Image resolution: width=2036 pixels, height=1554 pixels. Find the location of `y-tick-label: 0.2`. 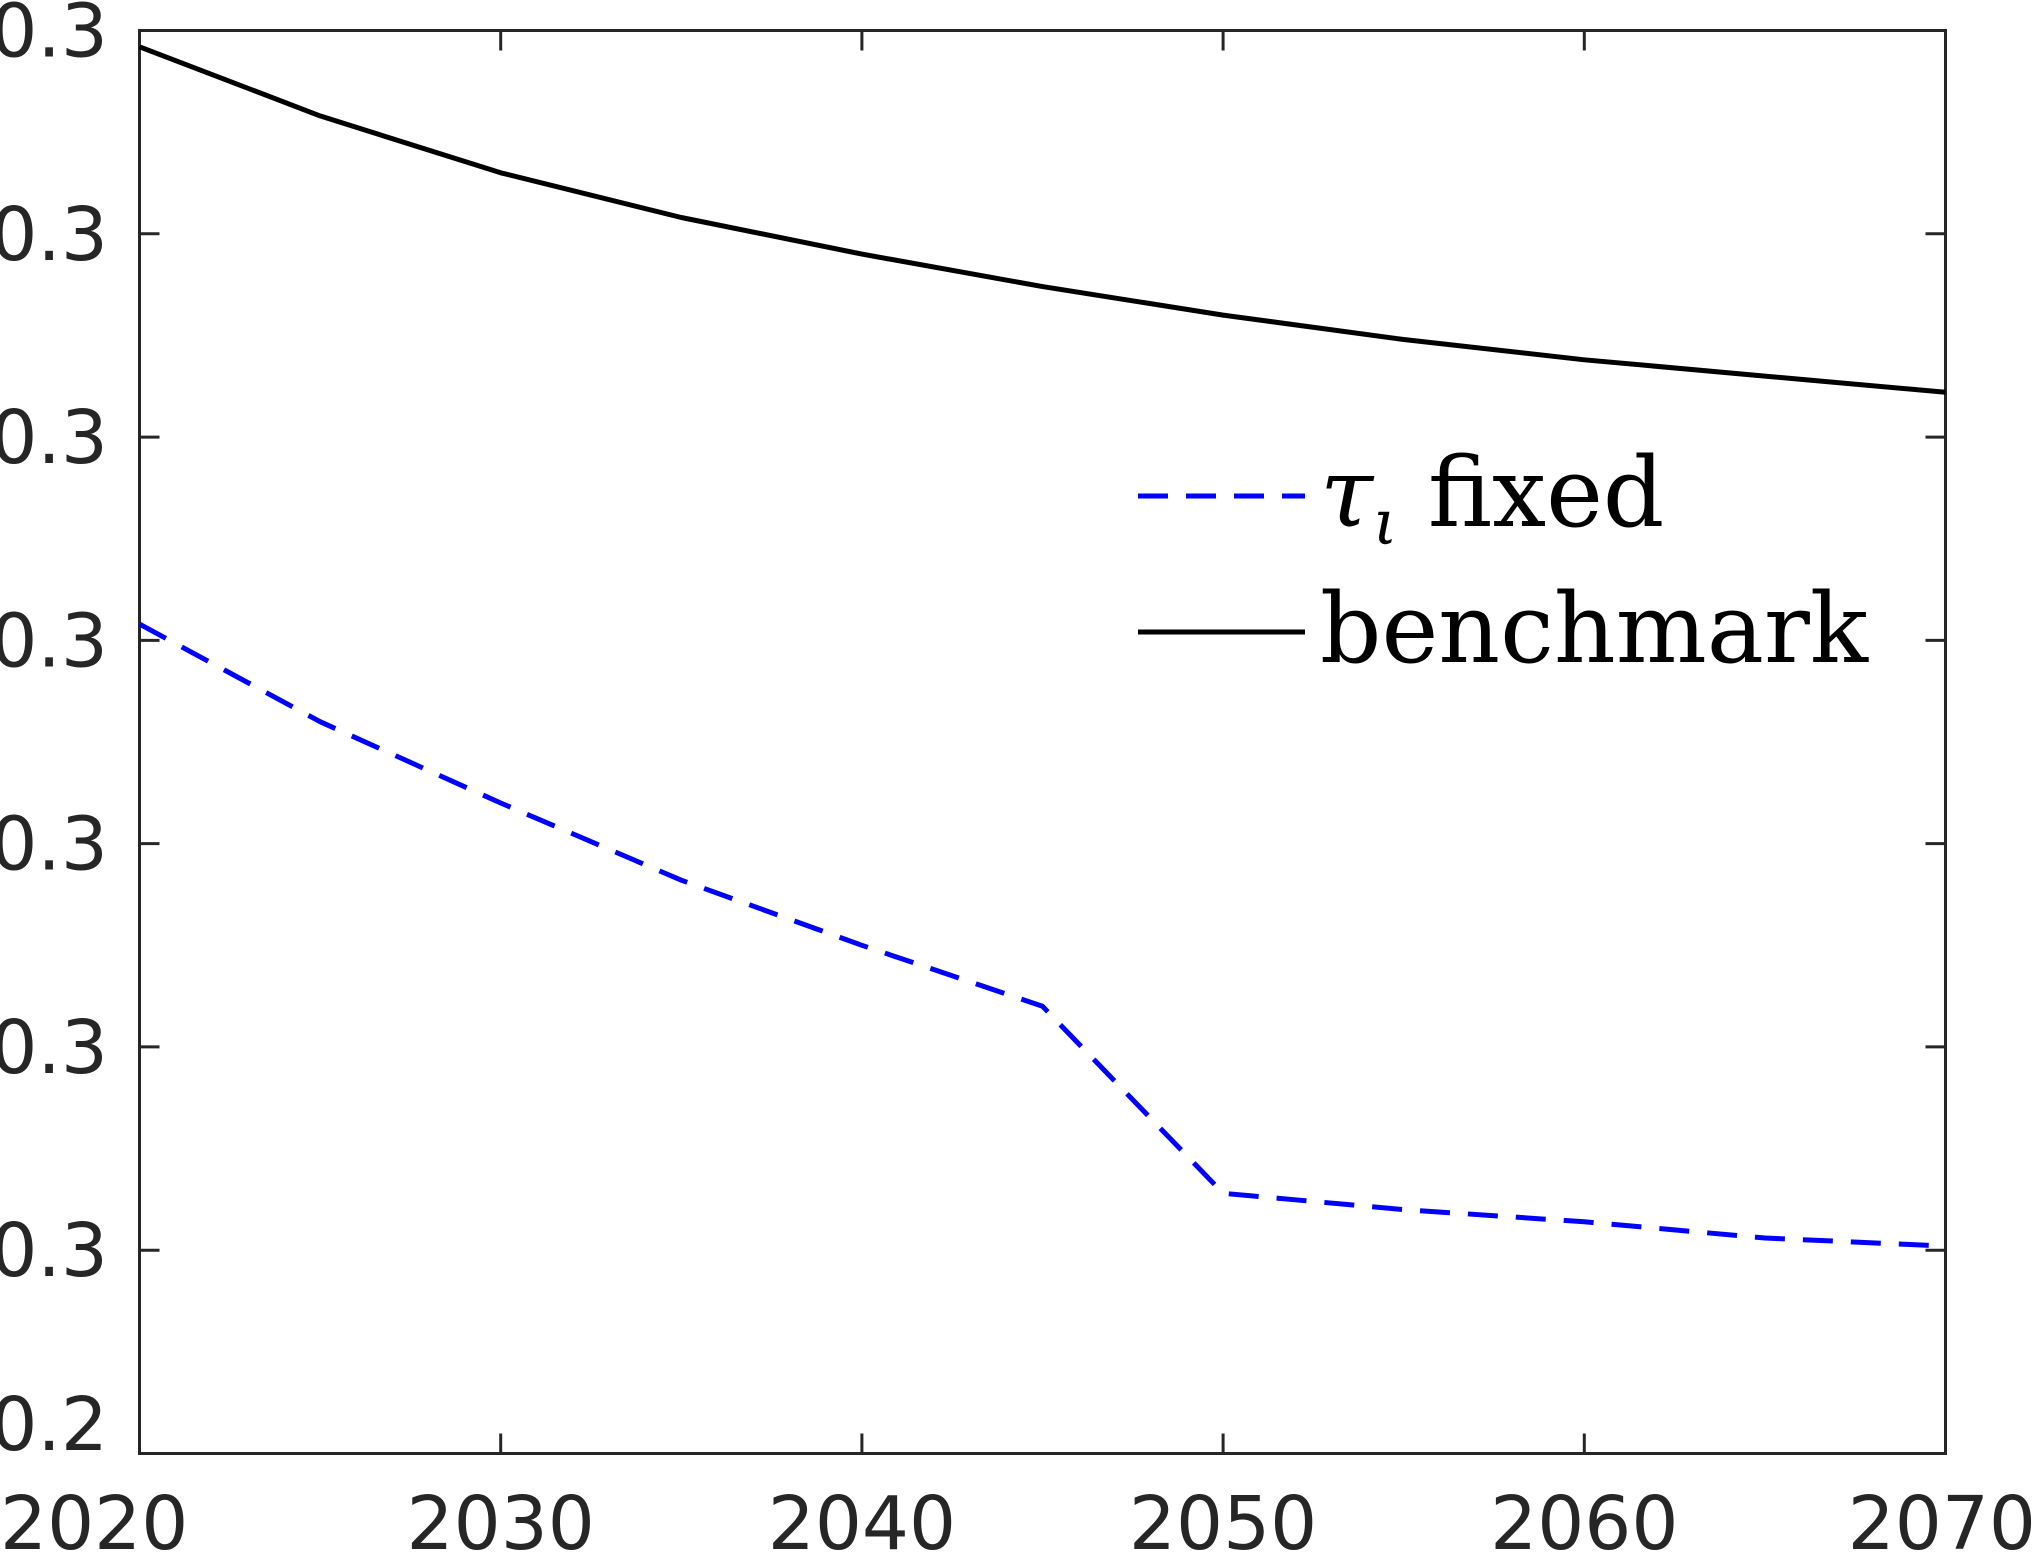

y-tick-label: 0.2 is located at coordinates (54, 1425).